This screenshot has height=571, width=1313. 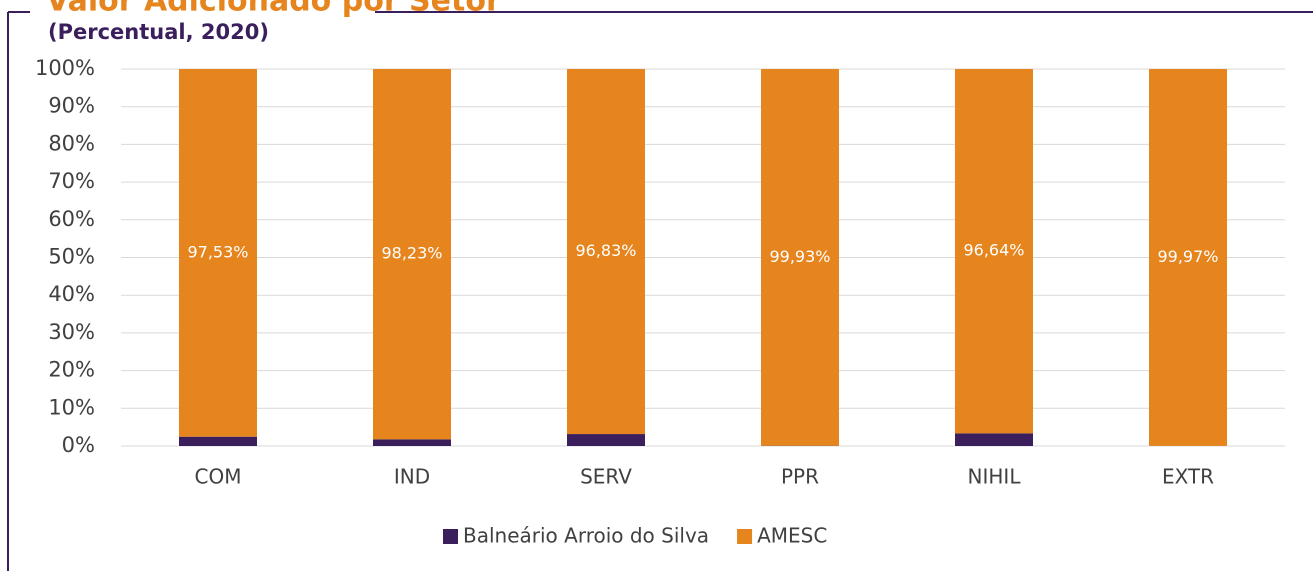 What do you see at coordinates (65, 68) in the screenshot?
I see `y-tick-label: 100%` at bounding box center [65, 68].